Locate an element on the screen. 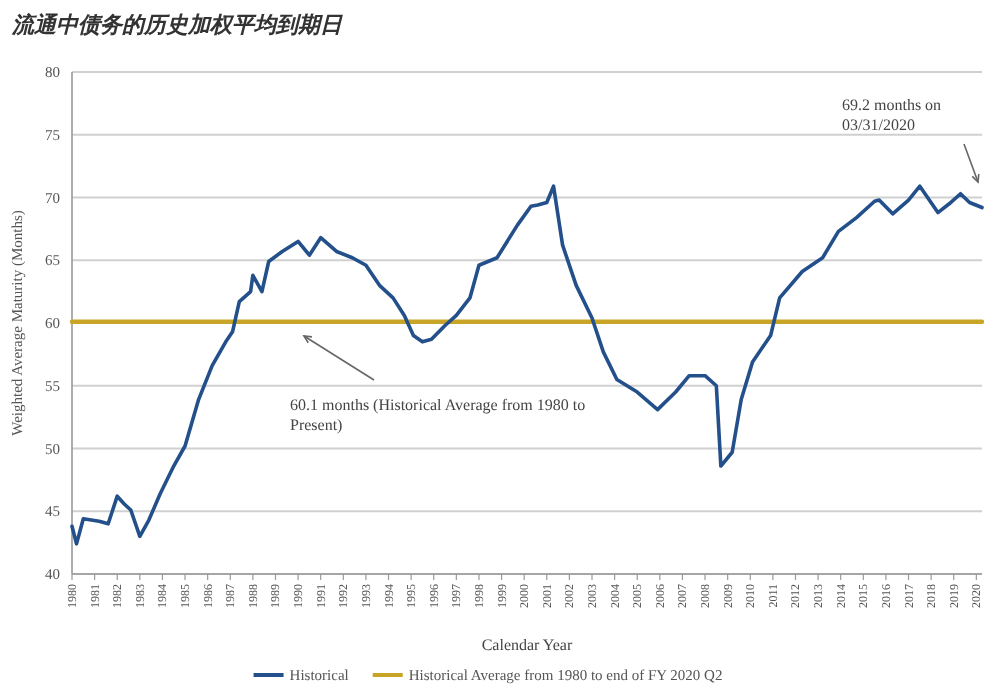 The height and width of the screenshot is (700, 1000). chart-title: 流通中债务的历史加权平均到期日 is located at coordinates (177, 25).